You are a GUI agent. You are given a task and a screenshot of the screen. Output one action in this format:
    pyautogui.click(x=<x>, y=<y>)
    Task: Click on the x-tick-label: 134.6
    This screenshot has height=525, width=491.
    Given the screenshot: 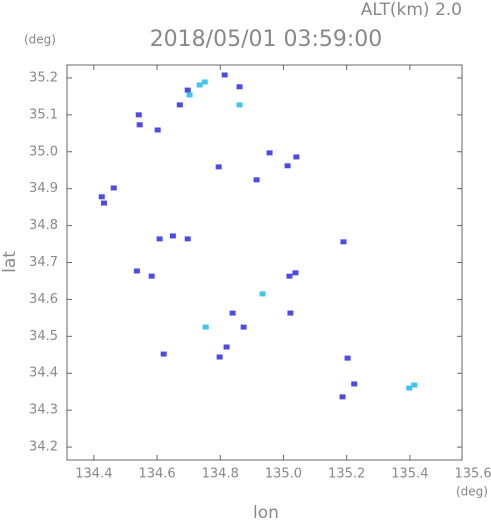 What is the action you would take?
    pyautogui.click(x=156, y=474)
    